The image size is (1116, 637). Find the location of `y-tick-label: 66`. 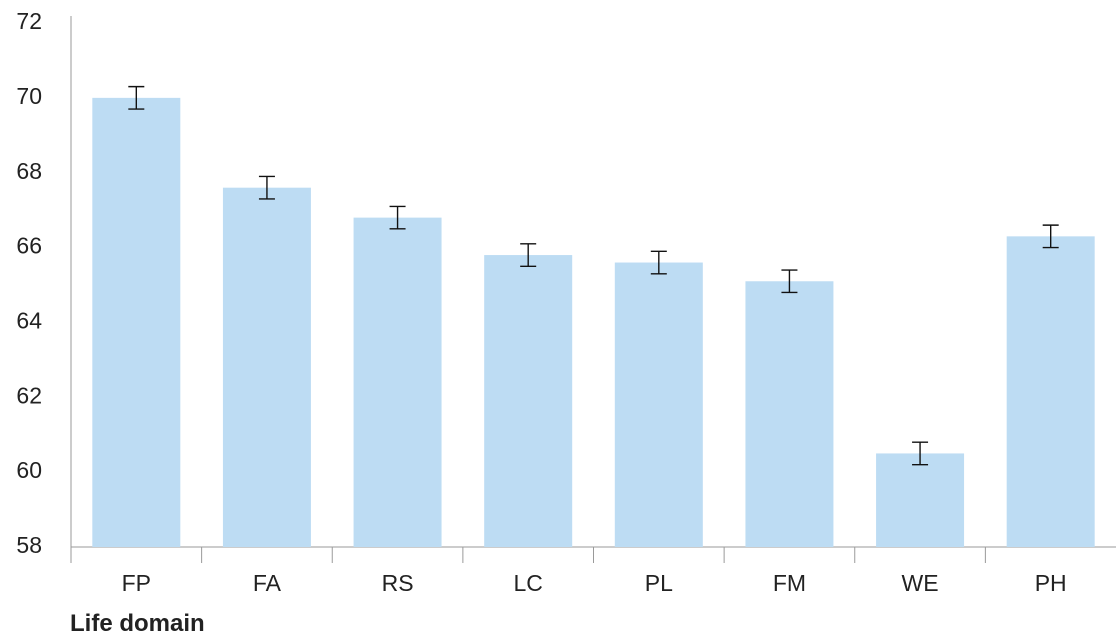

y-tick-label: 66 is located at coordinates (29, 246).